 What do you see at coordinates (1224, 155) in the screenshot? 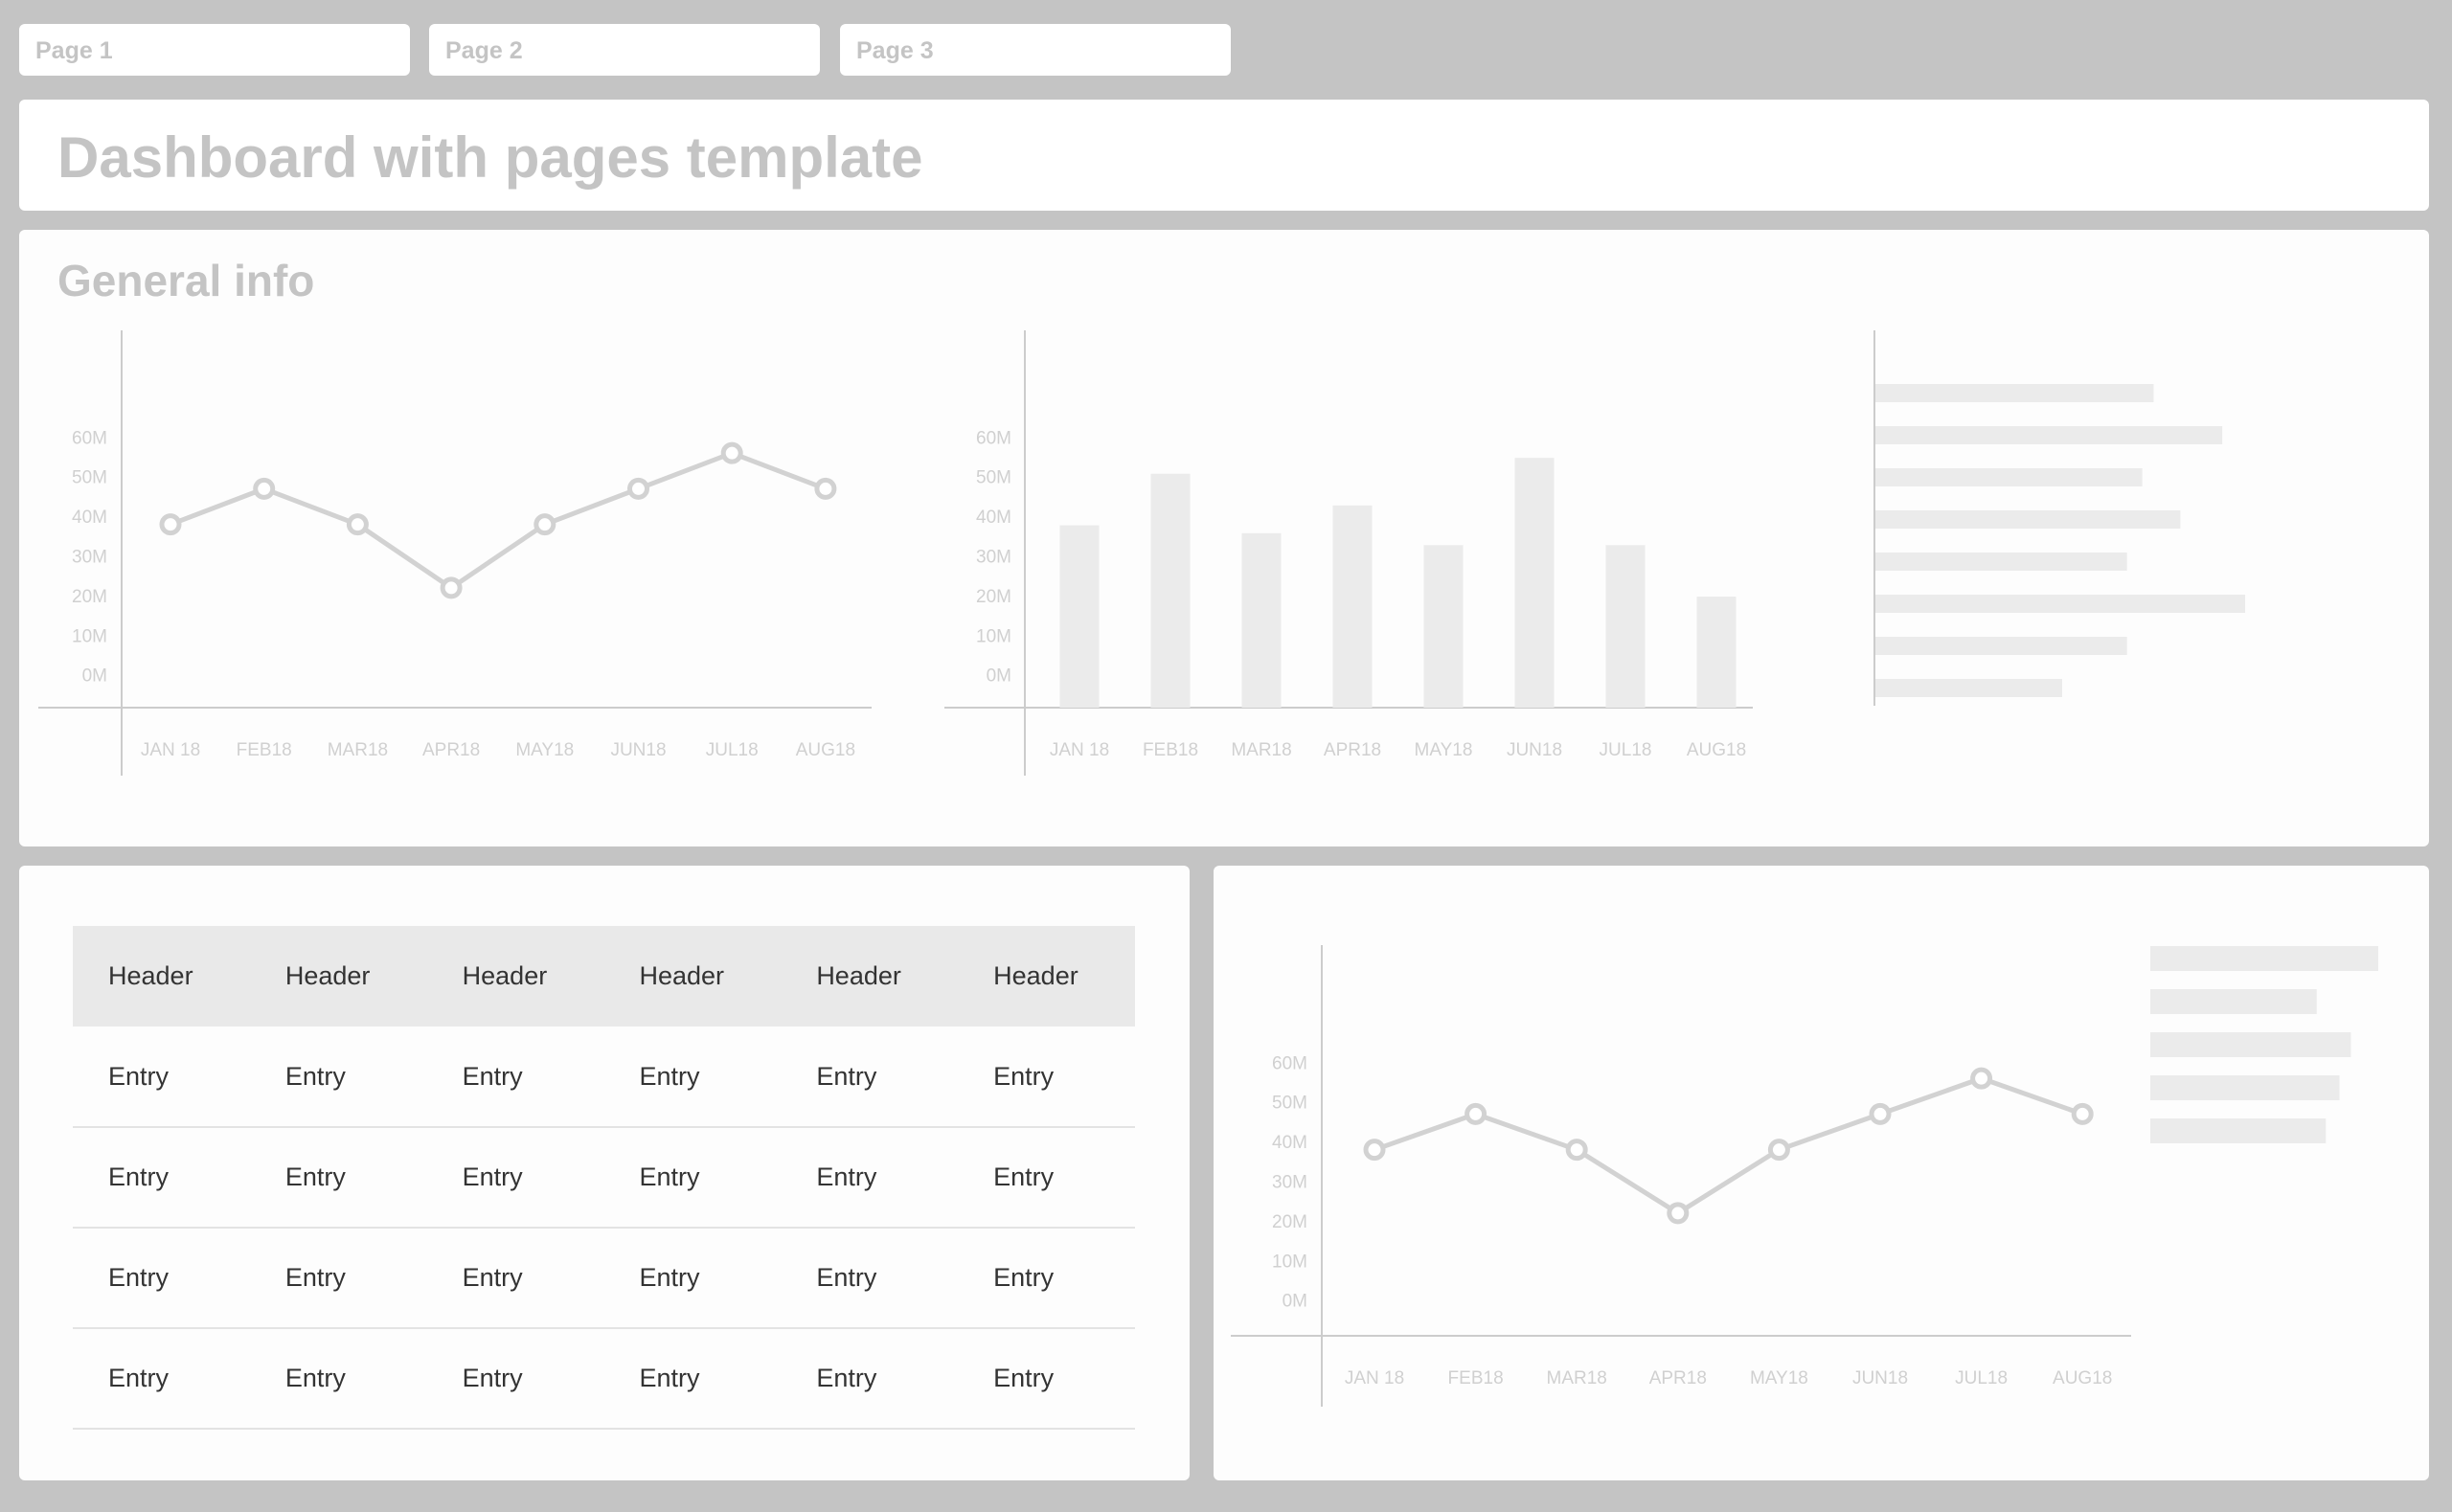
I see `title-bar: Dashboard with pages template` at bounding box center [1224, 155].